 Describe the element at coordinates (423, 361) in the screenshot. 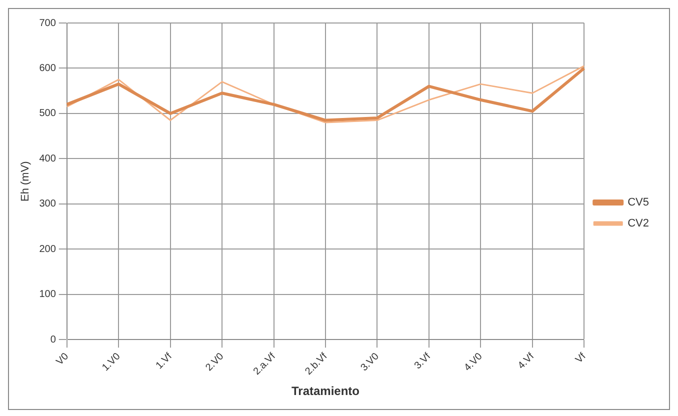

I see `x-tick-label: 3.Vf` at that location.